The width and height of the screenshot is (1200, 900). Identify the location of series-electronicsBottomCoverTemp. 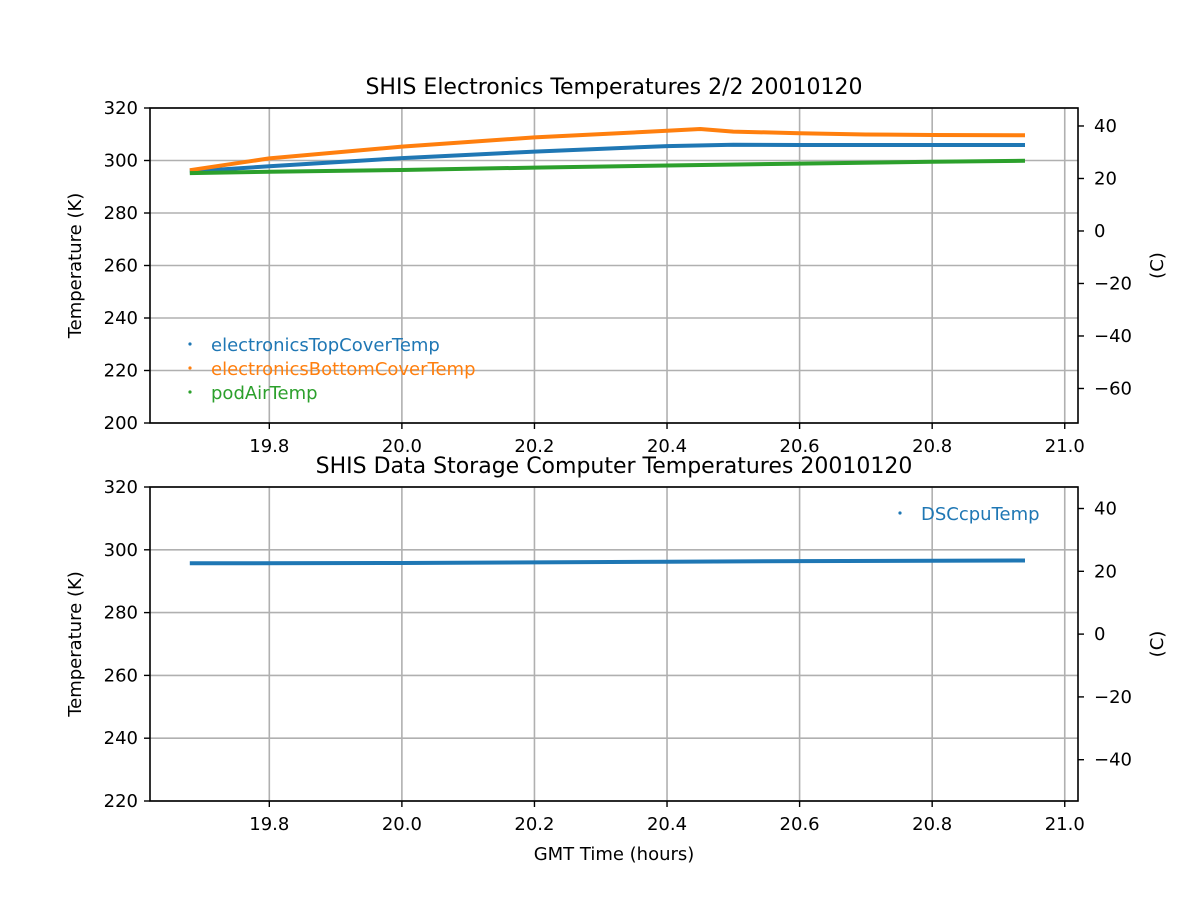
(607, 150).